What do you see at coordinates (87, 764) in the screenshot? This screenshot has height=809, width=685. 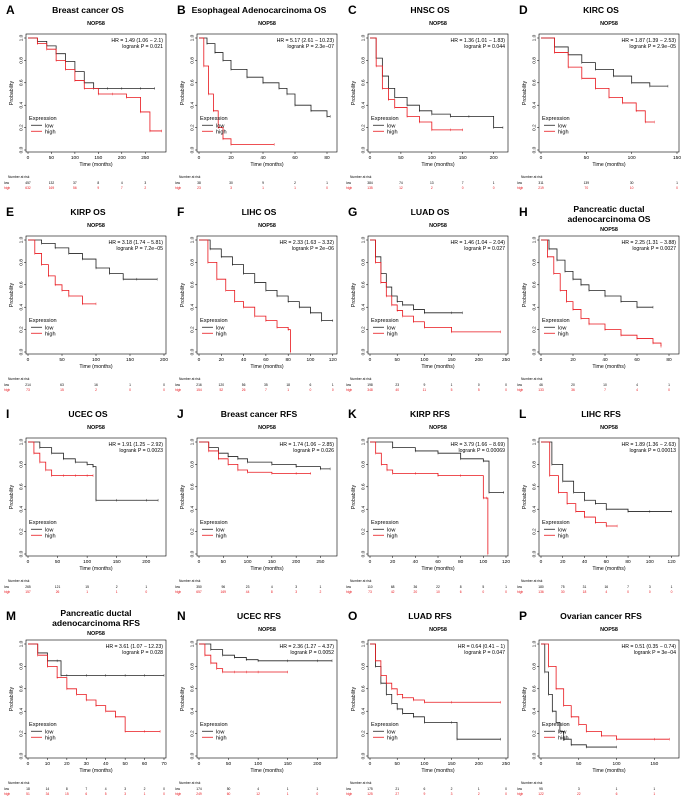 I see `x-tick-label: 30` at bounding box center [87, 764].